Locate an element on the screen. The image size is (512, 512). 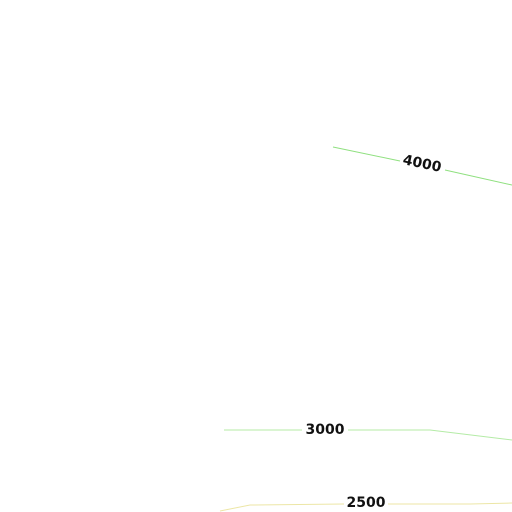
contour-label: 2500 is located at coordinates (366, 503).